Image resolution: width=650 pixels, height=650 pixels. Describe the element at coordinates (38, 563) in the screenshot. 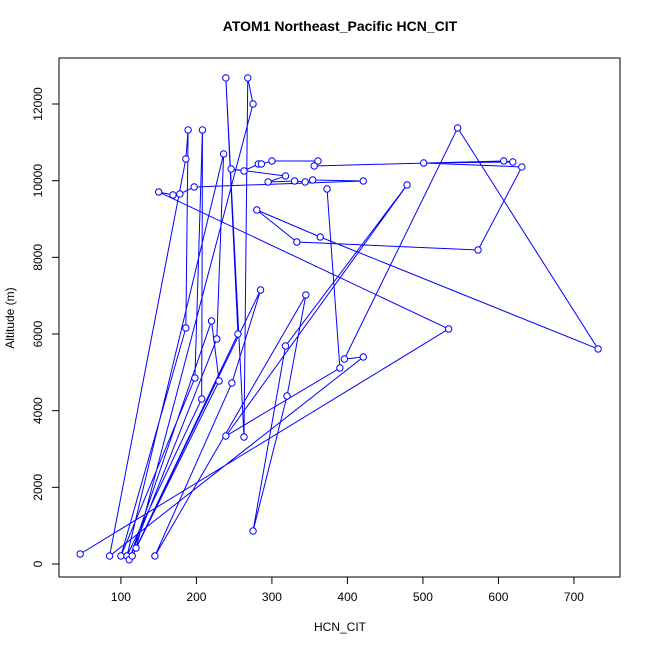

I see `y-tick-label: 0` at that location.